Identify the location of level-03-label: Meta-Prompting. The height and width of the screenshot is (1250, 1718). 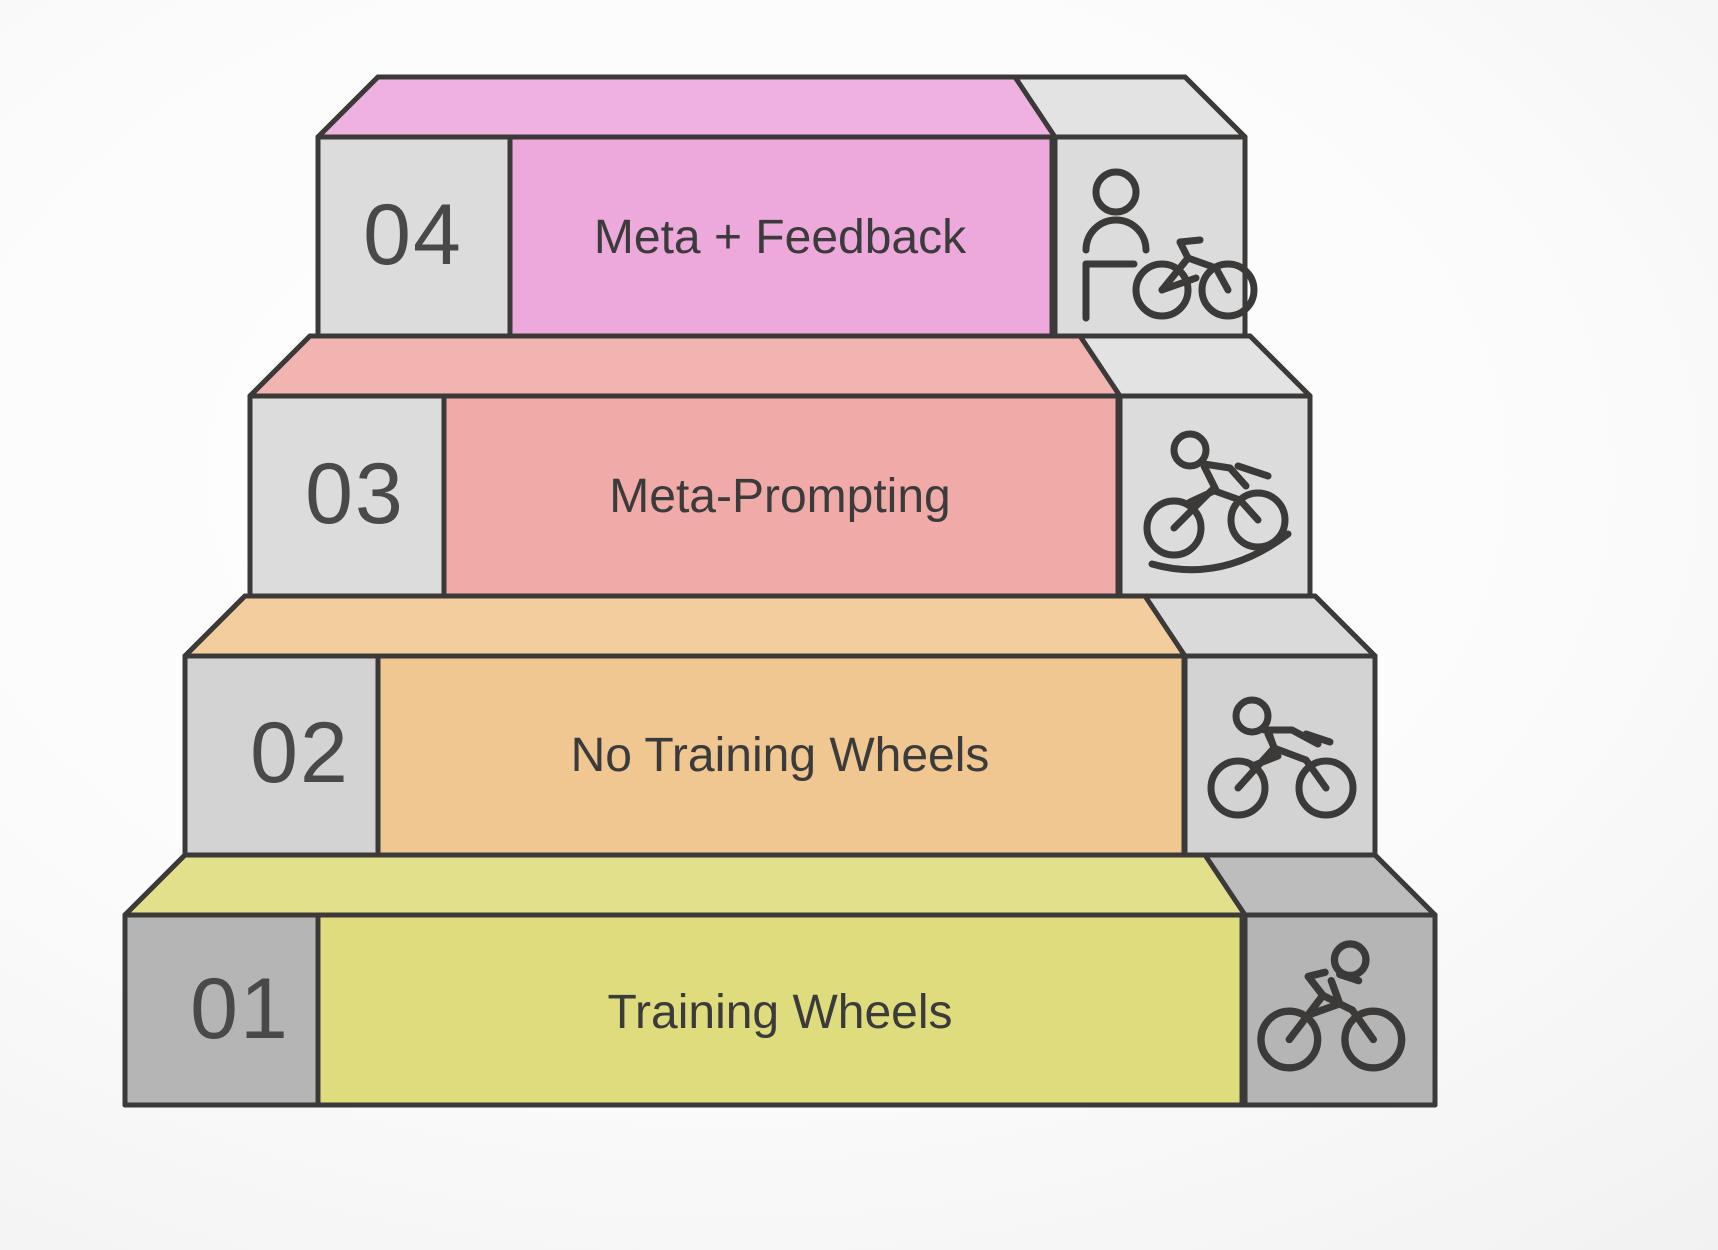
(779, 496).